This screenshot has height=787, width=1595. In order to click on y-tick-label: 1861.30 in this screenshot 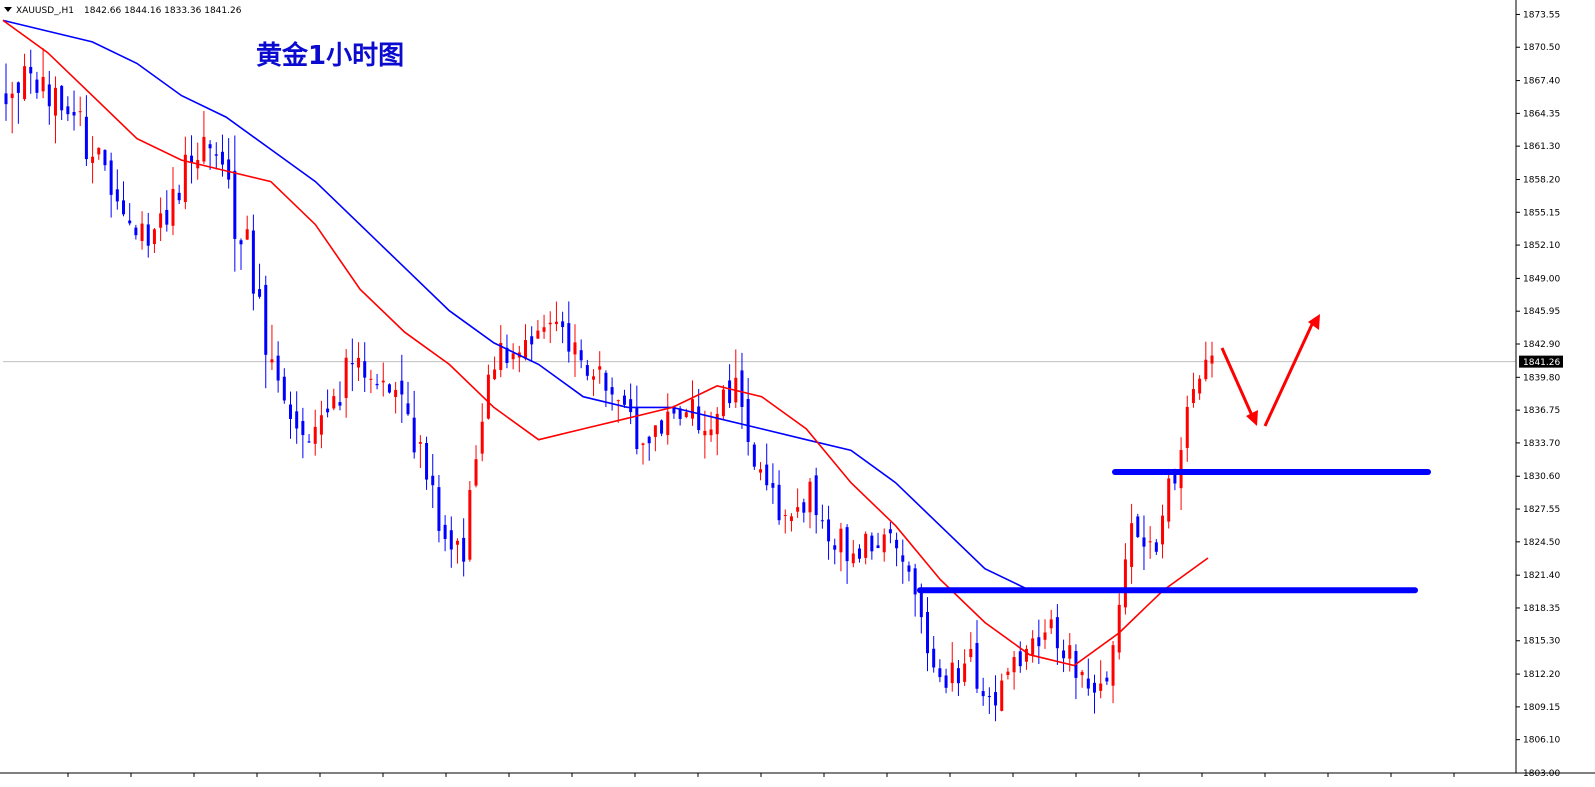, I will do `click(1541, 147)`.